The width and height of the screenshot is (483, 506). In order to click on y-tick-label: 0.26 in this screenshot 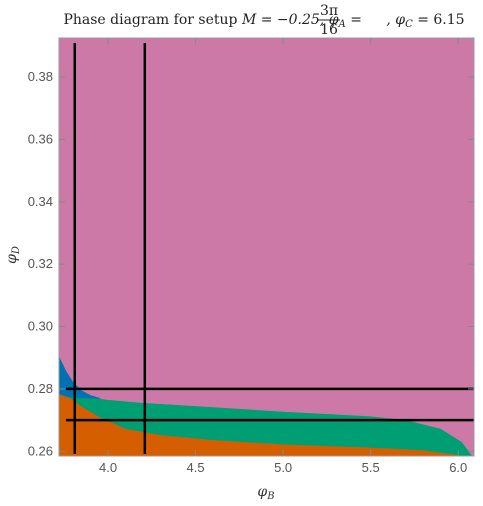, I will do `click(40, 450)`.